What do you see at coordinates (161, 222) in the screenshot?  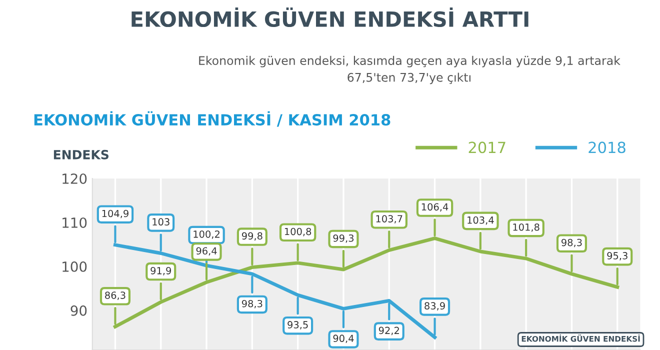 I see `data-label: 103` at bounding box center [161, 222].